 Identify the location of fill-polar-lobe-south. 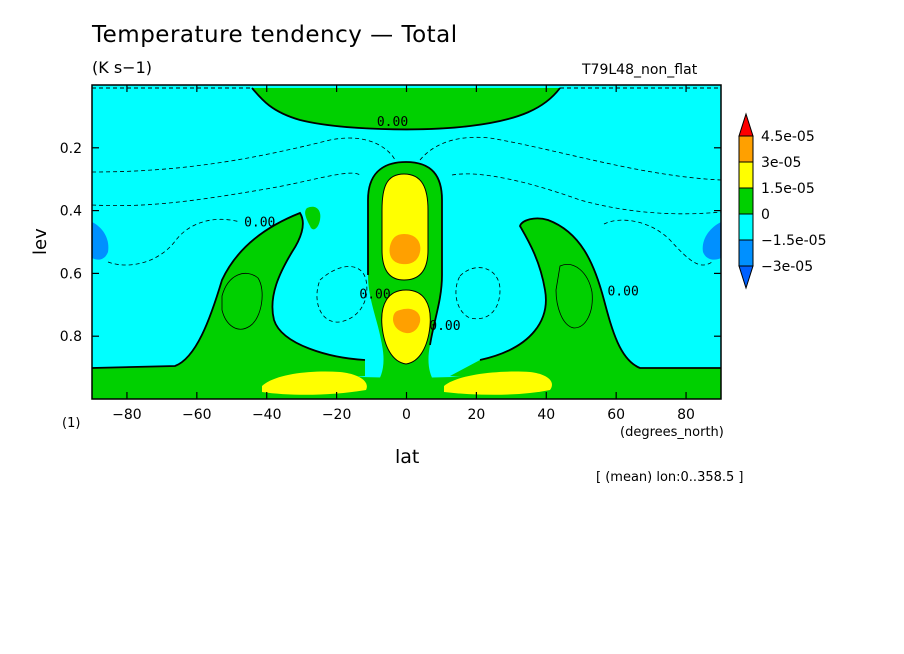
(100, 241).